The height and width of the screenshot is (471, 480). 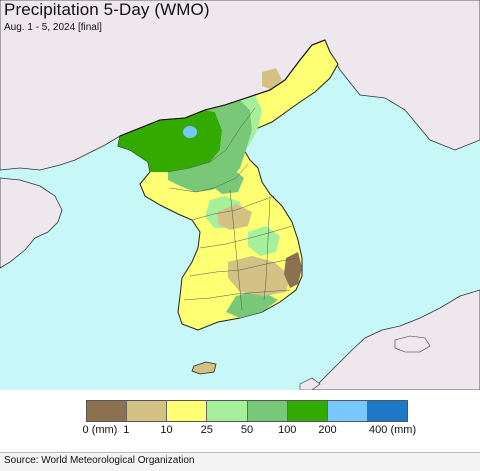 What do you see at coordinates (252, 304) in the screenshot?
I see `precip-50-100-south` at bounding box center [252, 304].